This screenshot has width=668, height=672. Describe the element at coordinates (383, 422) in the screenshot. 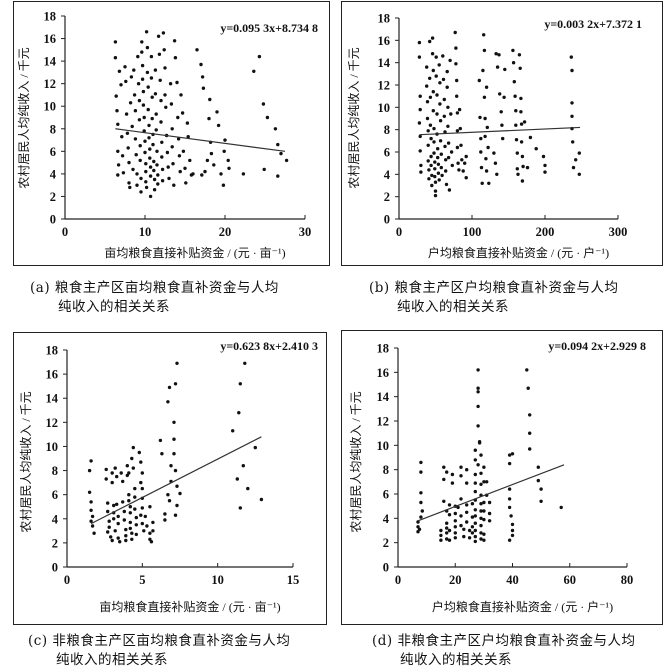

I see `y-tick-label: 12` at that location.